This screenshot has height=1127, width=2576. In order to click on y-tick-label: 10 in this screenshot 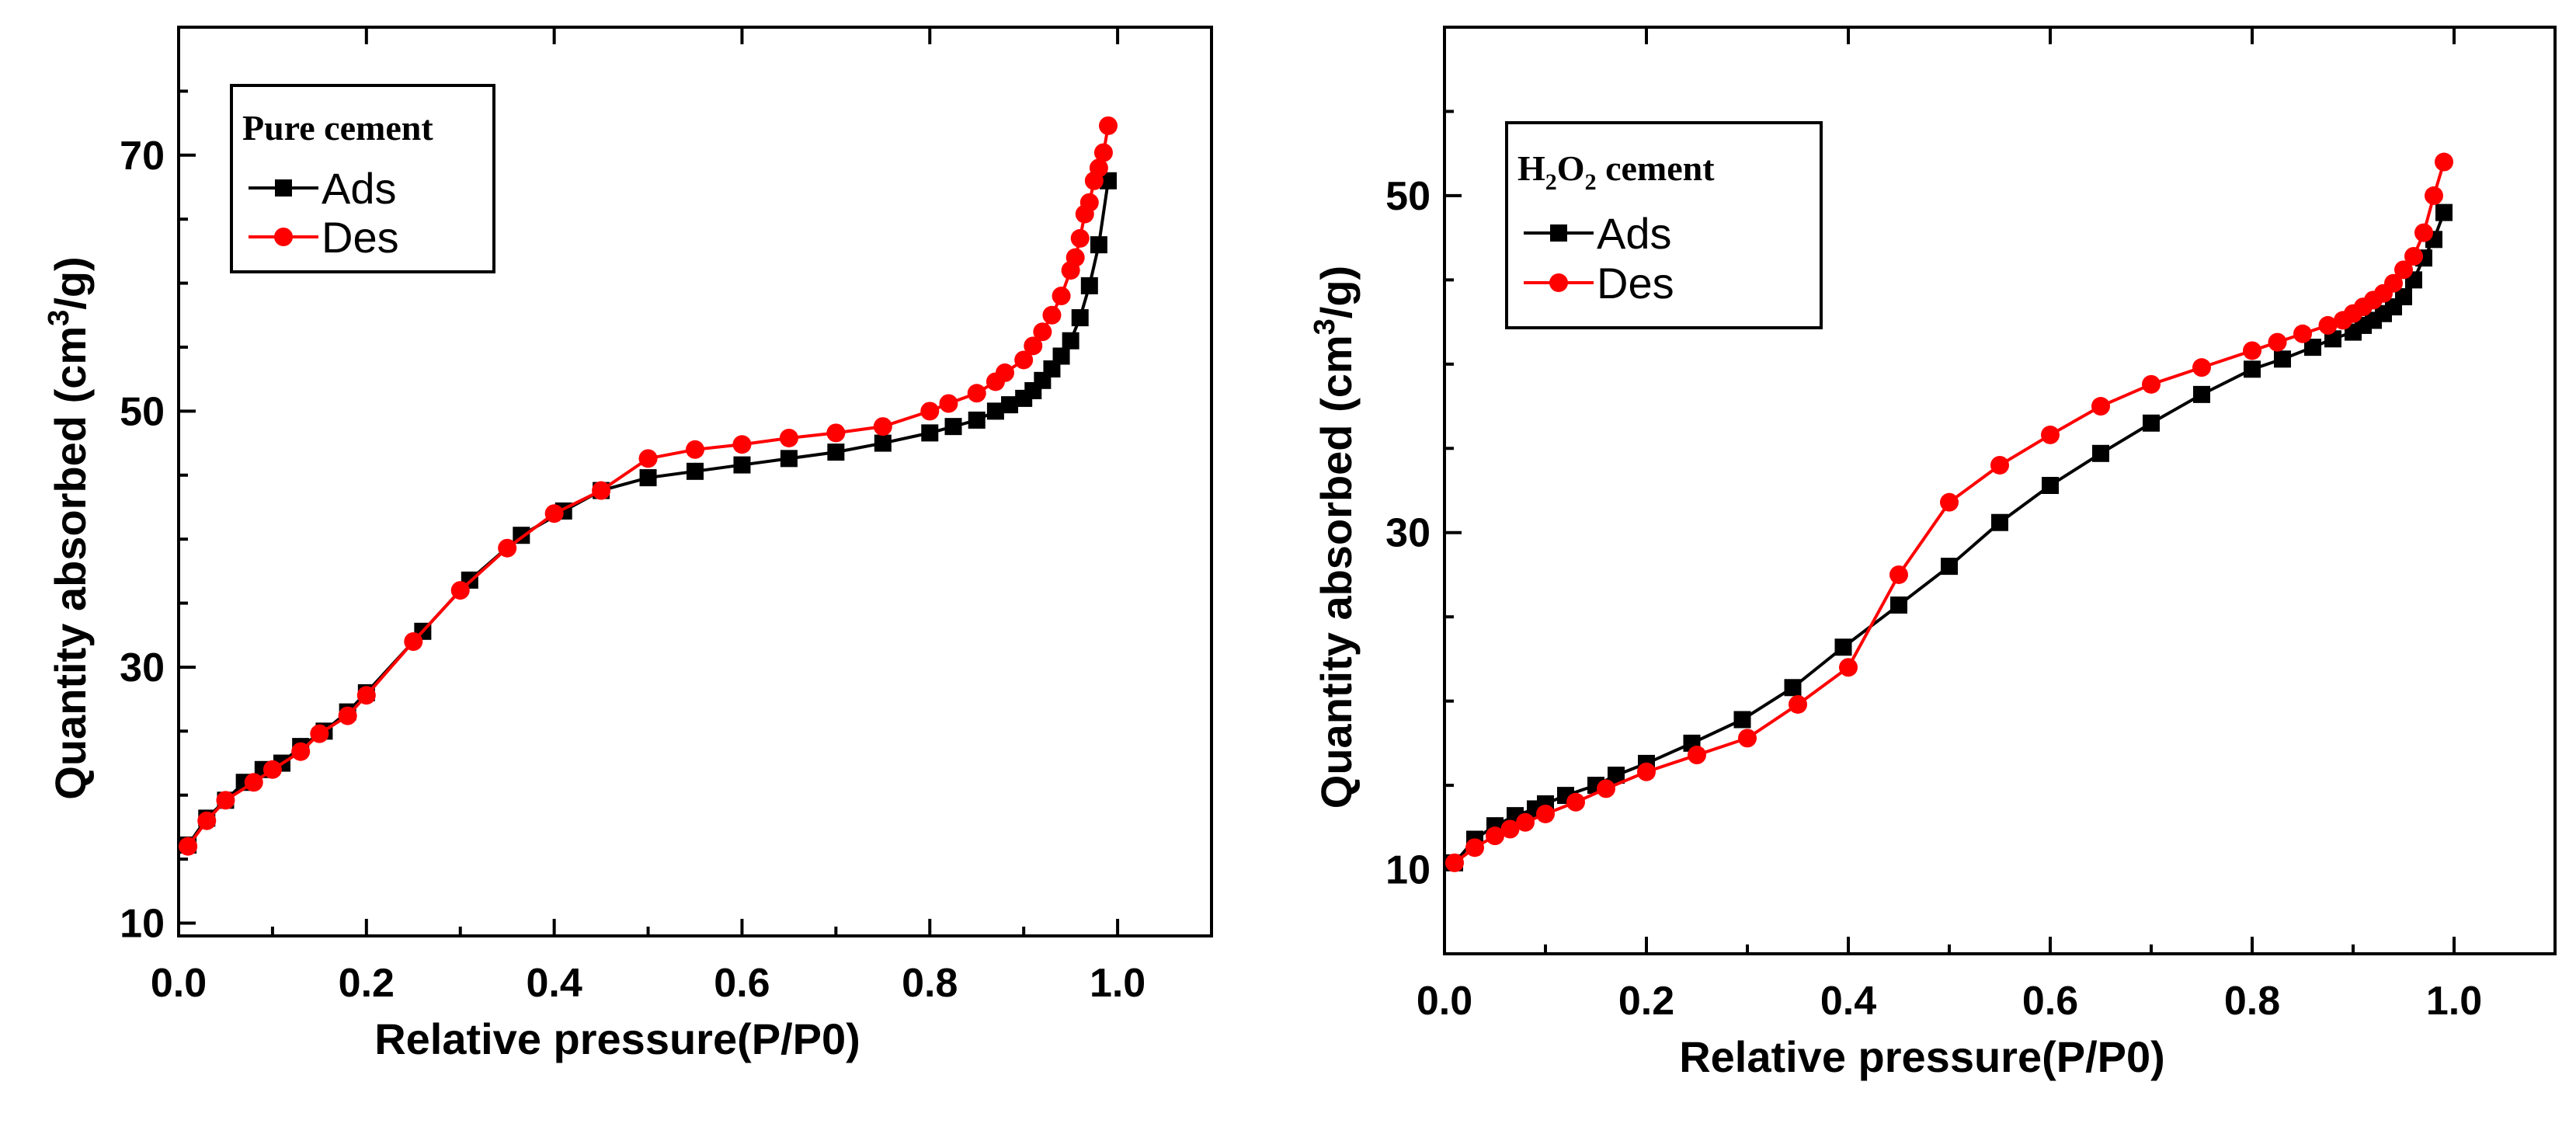, I will do `click(142, 924)`.